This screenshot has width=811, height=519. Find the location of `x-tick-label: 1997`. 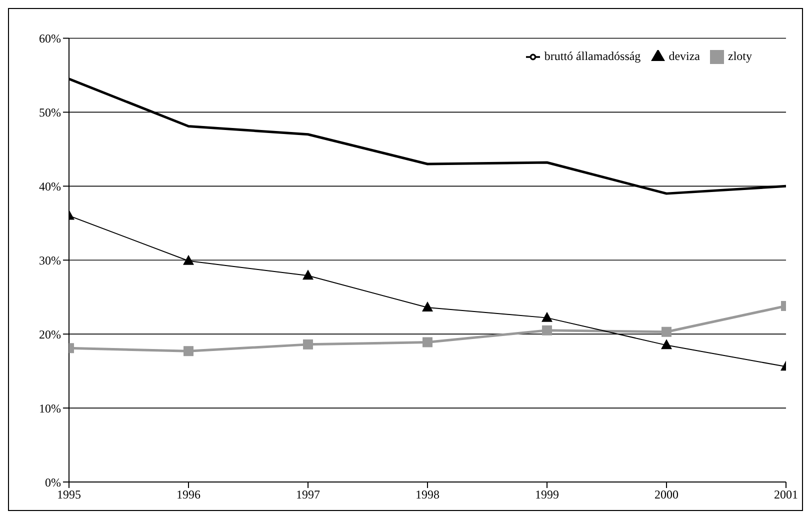

x-tick-label: 1997 is located at coordinates (308, 495).